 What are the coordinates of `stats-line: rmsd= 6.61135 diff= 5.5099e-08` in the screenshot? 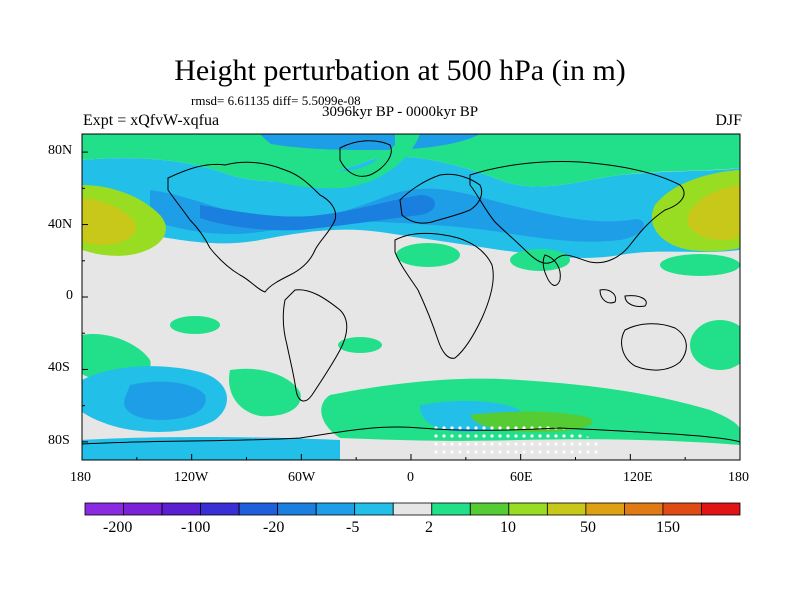 It's located at (276, 100).